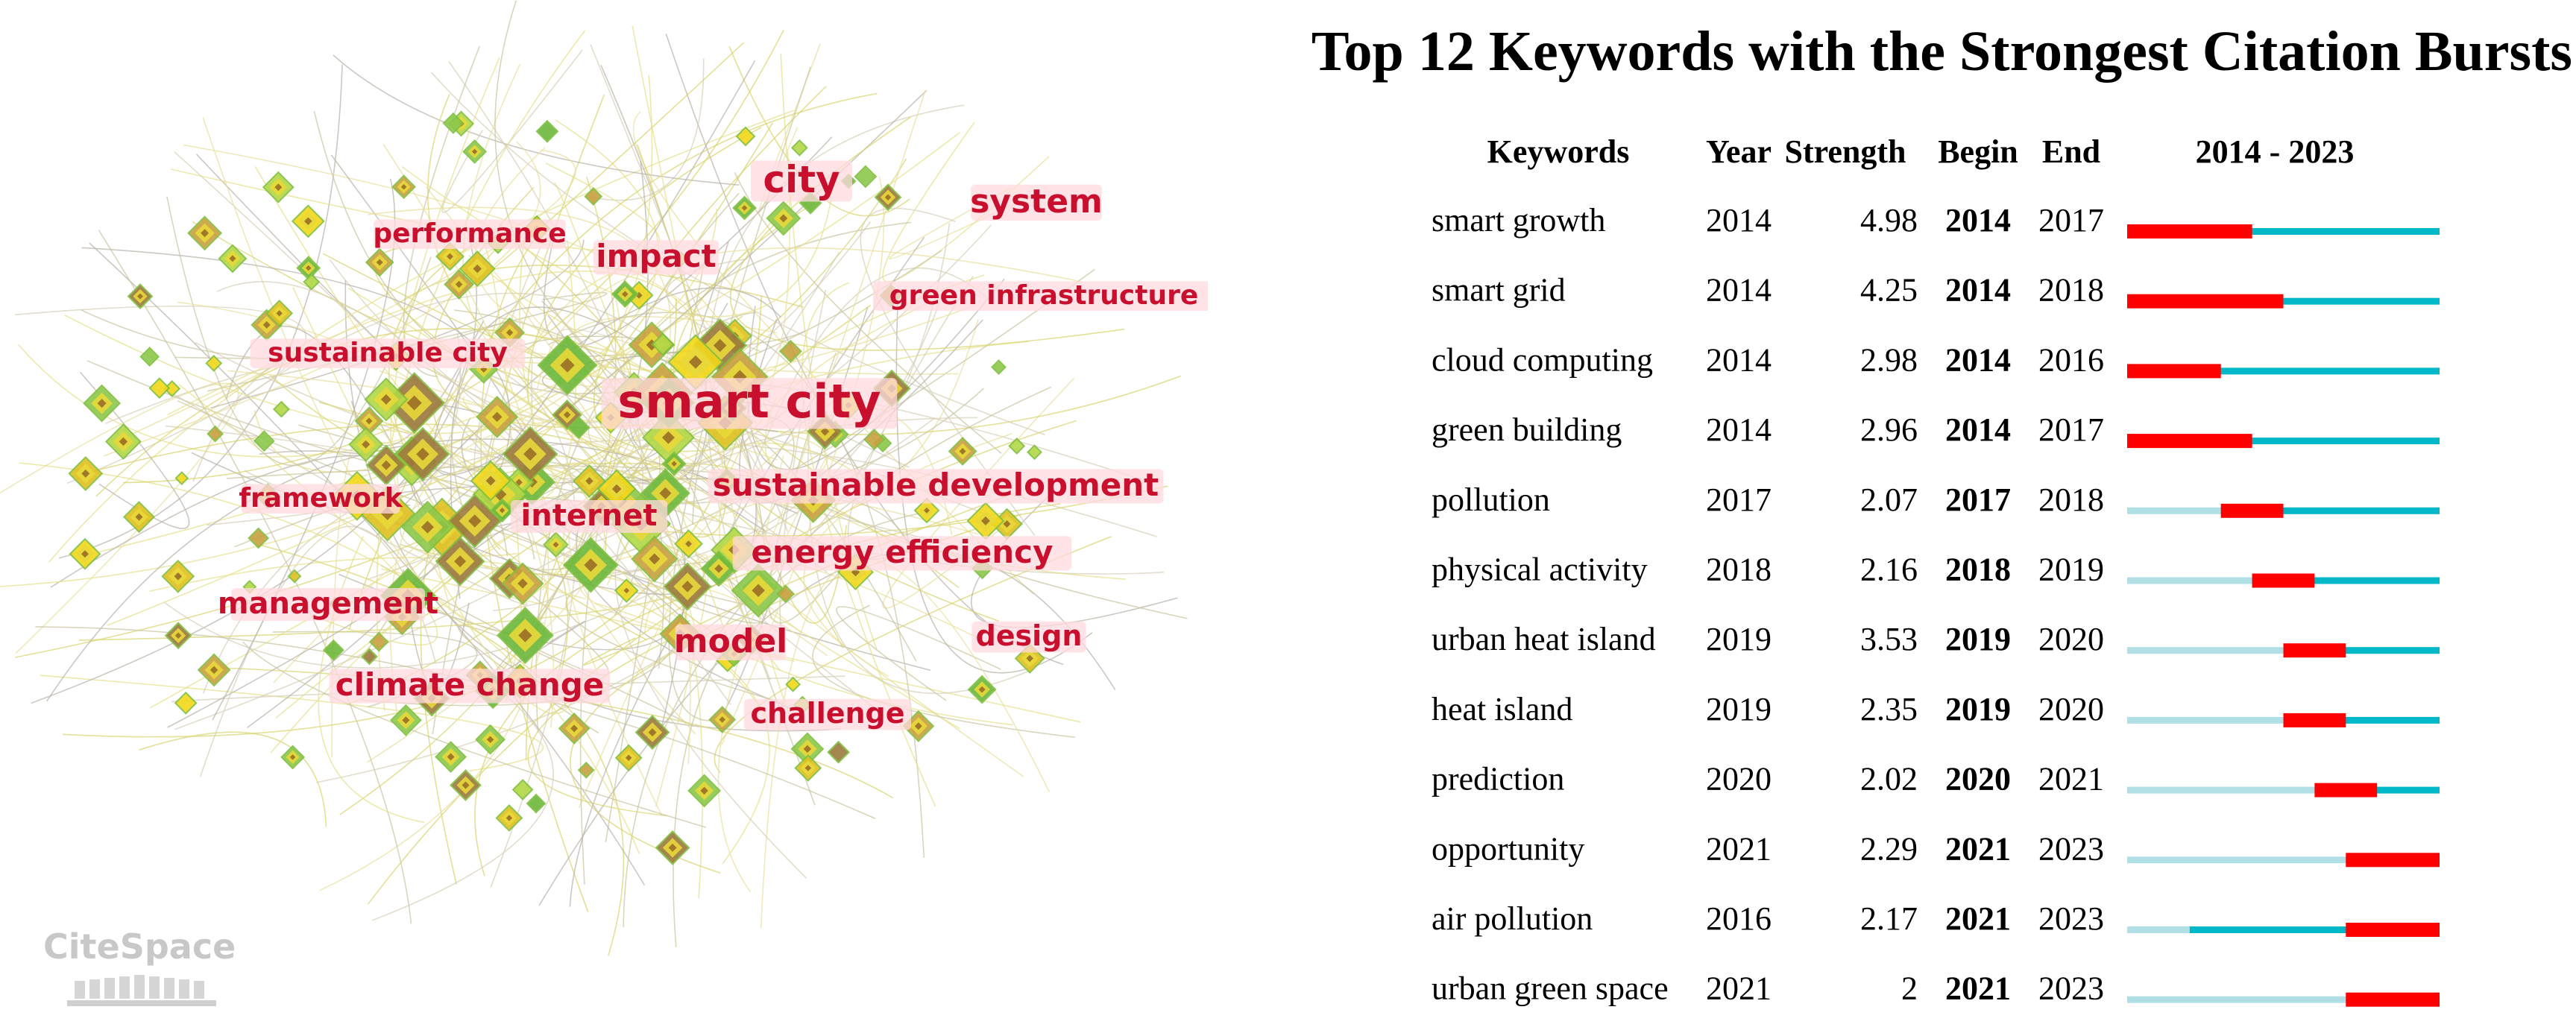  Describe the element at coordinates (1978, 709) in the screenshot. I see `begin-cell: 2019` at that location.